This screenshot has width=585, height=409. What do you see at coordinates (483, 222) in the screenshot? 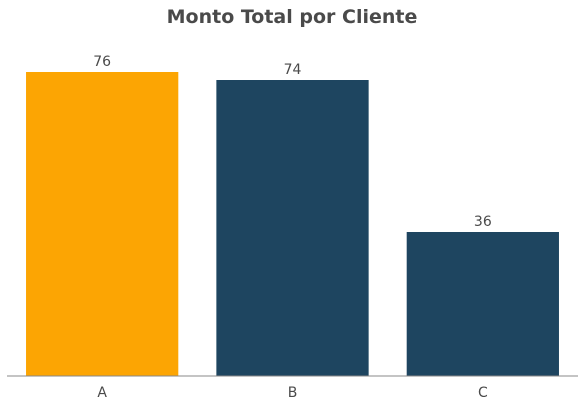
I see `data-label-c: 36` at bounding box center [483, 222].